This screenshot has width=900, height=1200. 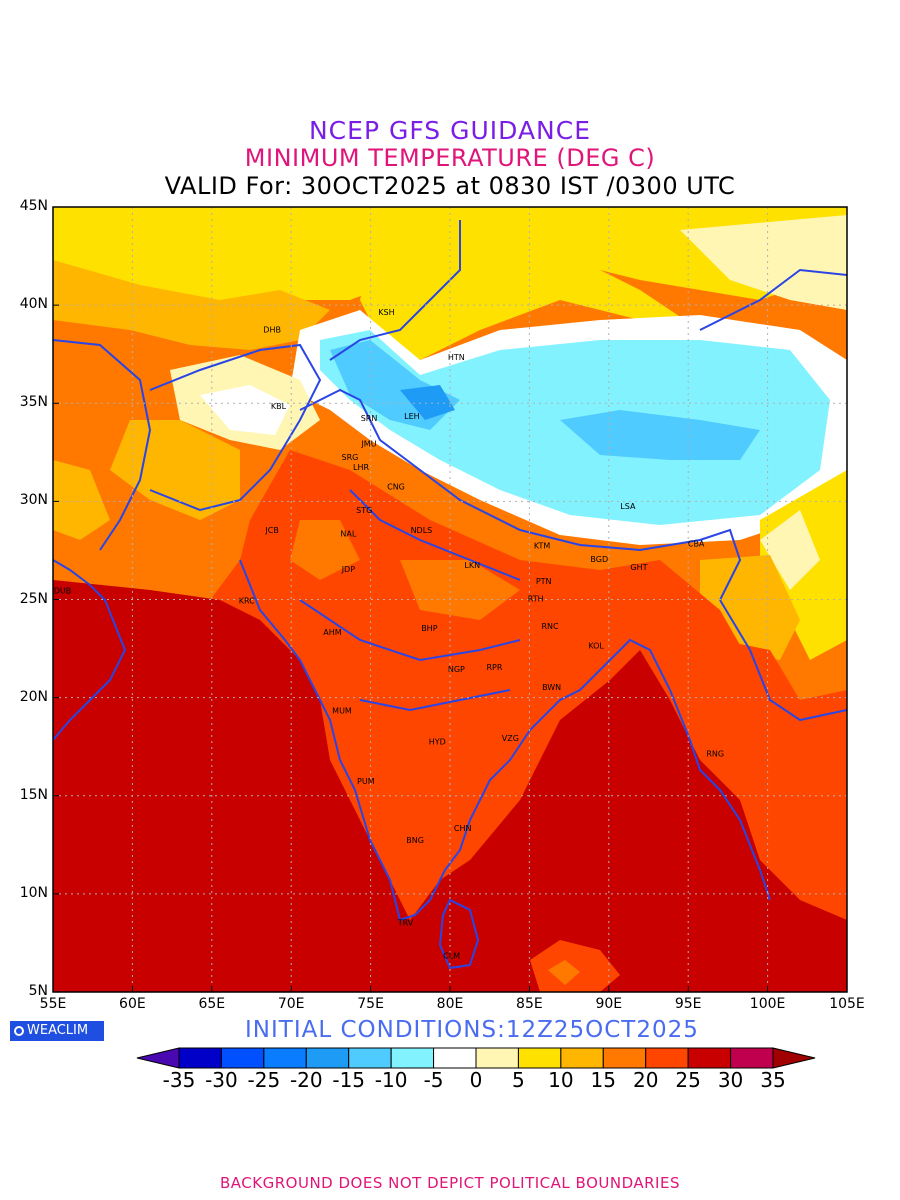 I want to click on city-label-ght: GHT, so click(x=638, y=567).